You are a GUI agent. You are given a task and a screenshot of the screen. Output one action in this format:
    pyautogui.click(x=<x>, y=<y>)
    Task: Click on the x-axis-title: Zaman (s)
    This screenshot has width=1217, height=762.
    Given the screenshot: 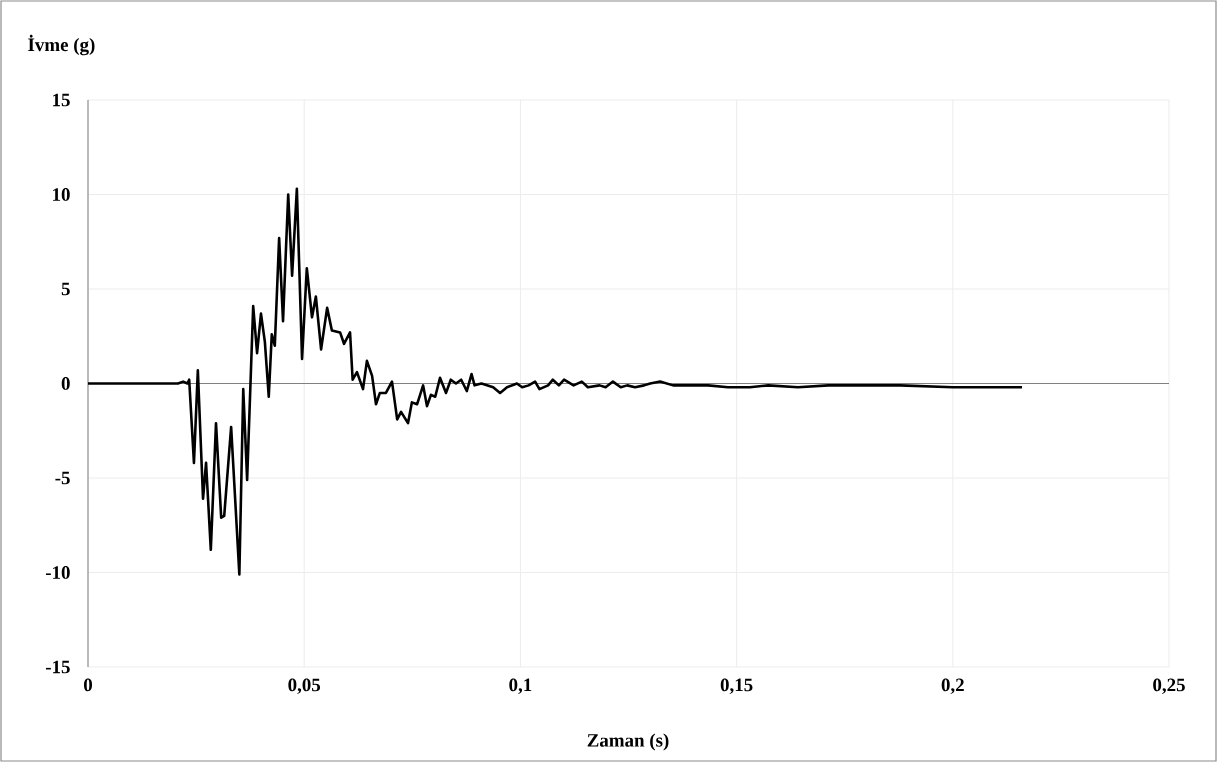 What is the action you would take?
    pyautogui.click(x=628, y=742)
    